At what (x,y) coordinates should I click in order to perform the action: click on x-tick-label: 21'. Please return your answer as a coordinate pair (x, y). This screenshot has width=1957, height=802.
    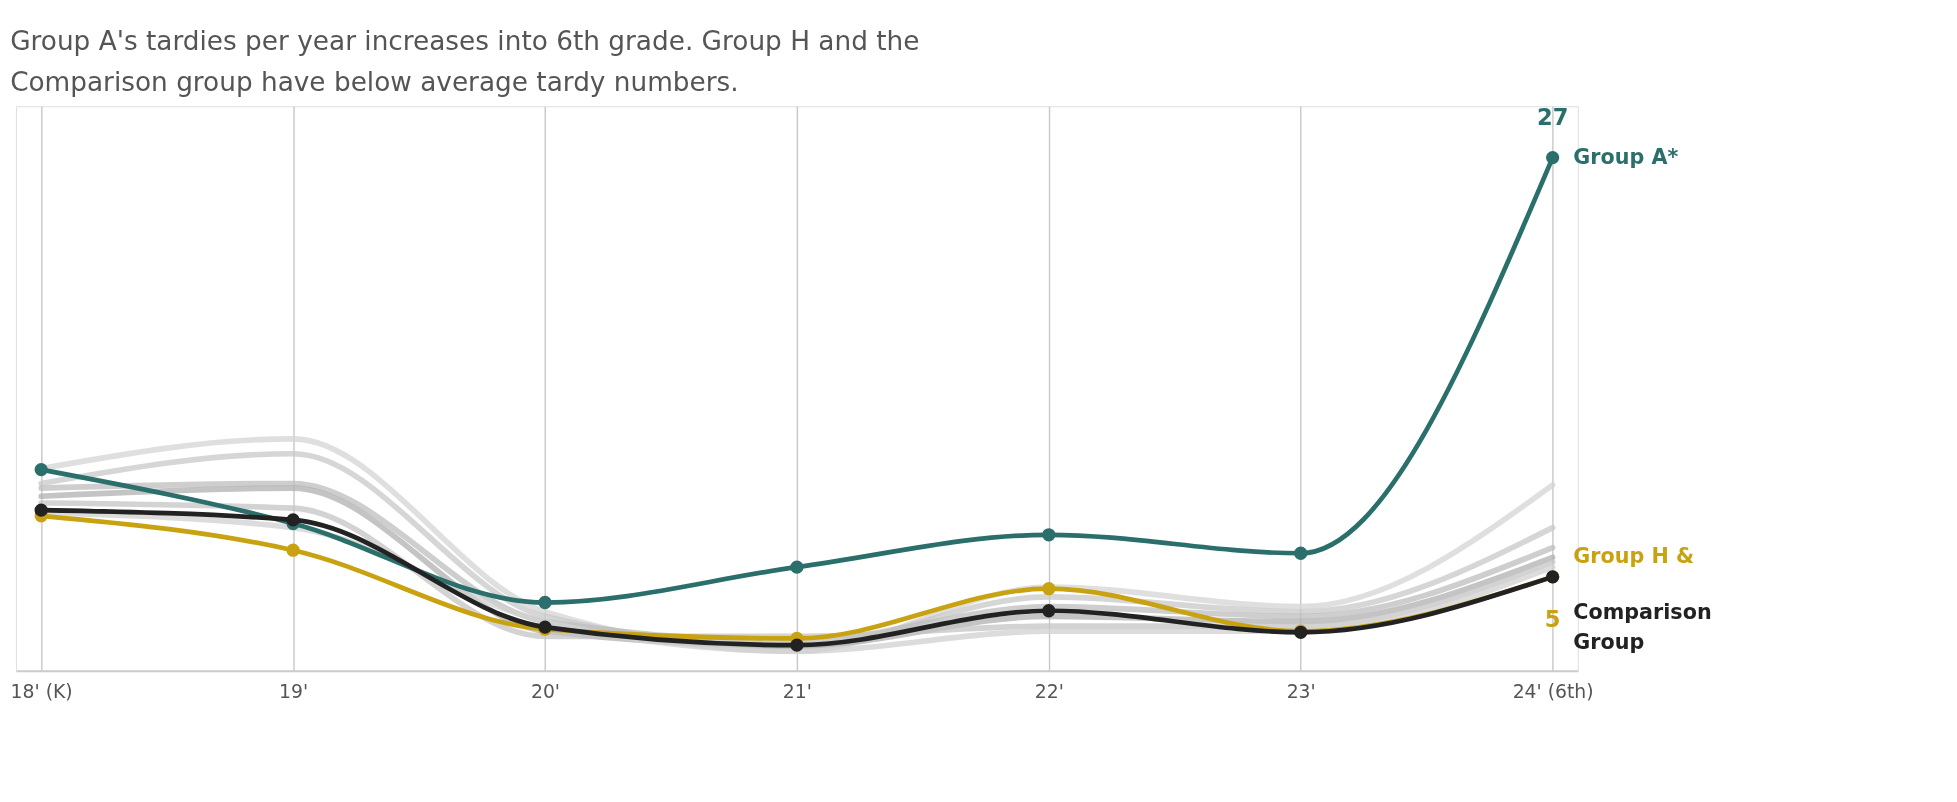
    Looking at the image, I should click on (797, 691).